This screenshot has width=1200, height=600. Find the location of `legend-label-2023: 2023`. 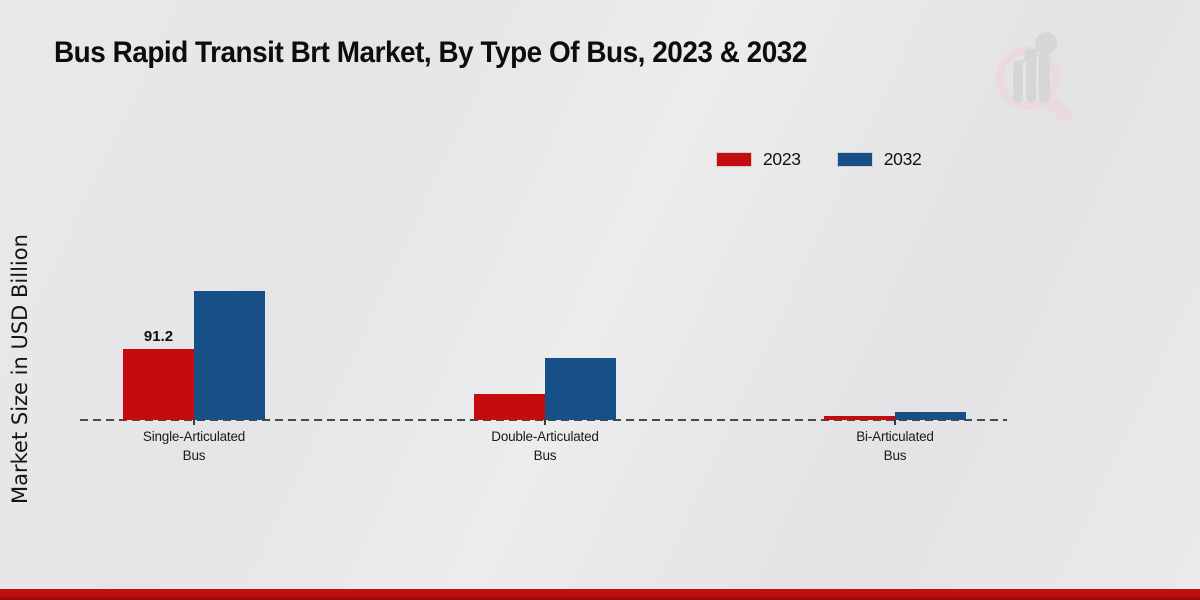

legend-label-2023: 2023 is located at coordinates (782, 159).